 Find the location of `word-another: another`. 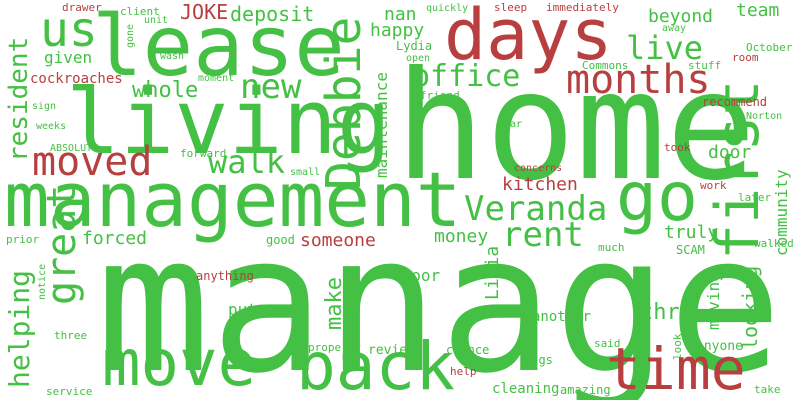

word-another: another is located at coordinates (562, 317).